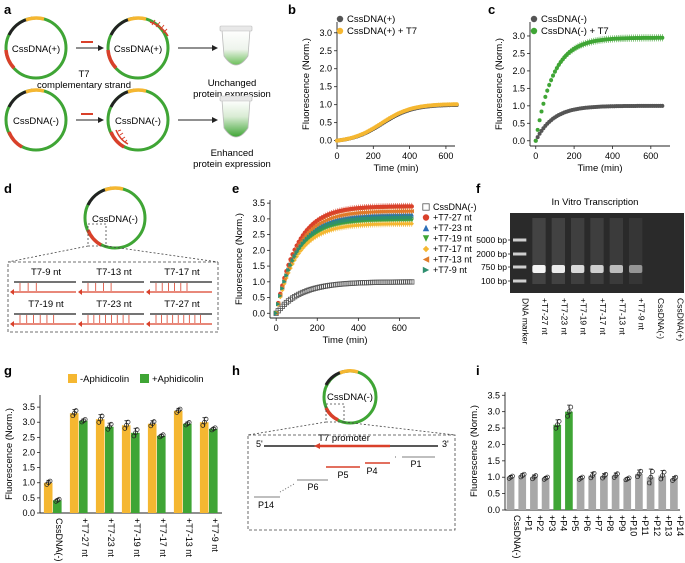  What do you see at coordinates (642, 314) in the screenshot?
I see `gel-lane-label: +T7-9 nt` at bounding box center [642, 314].